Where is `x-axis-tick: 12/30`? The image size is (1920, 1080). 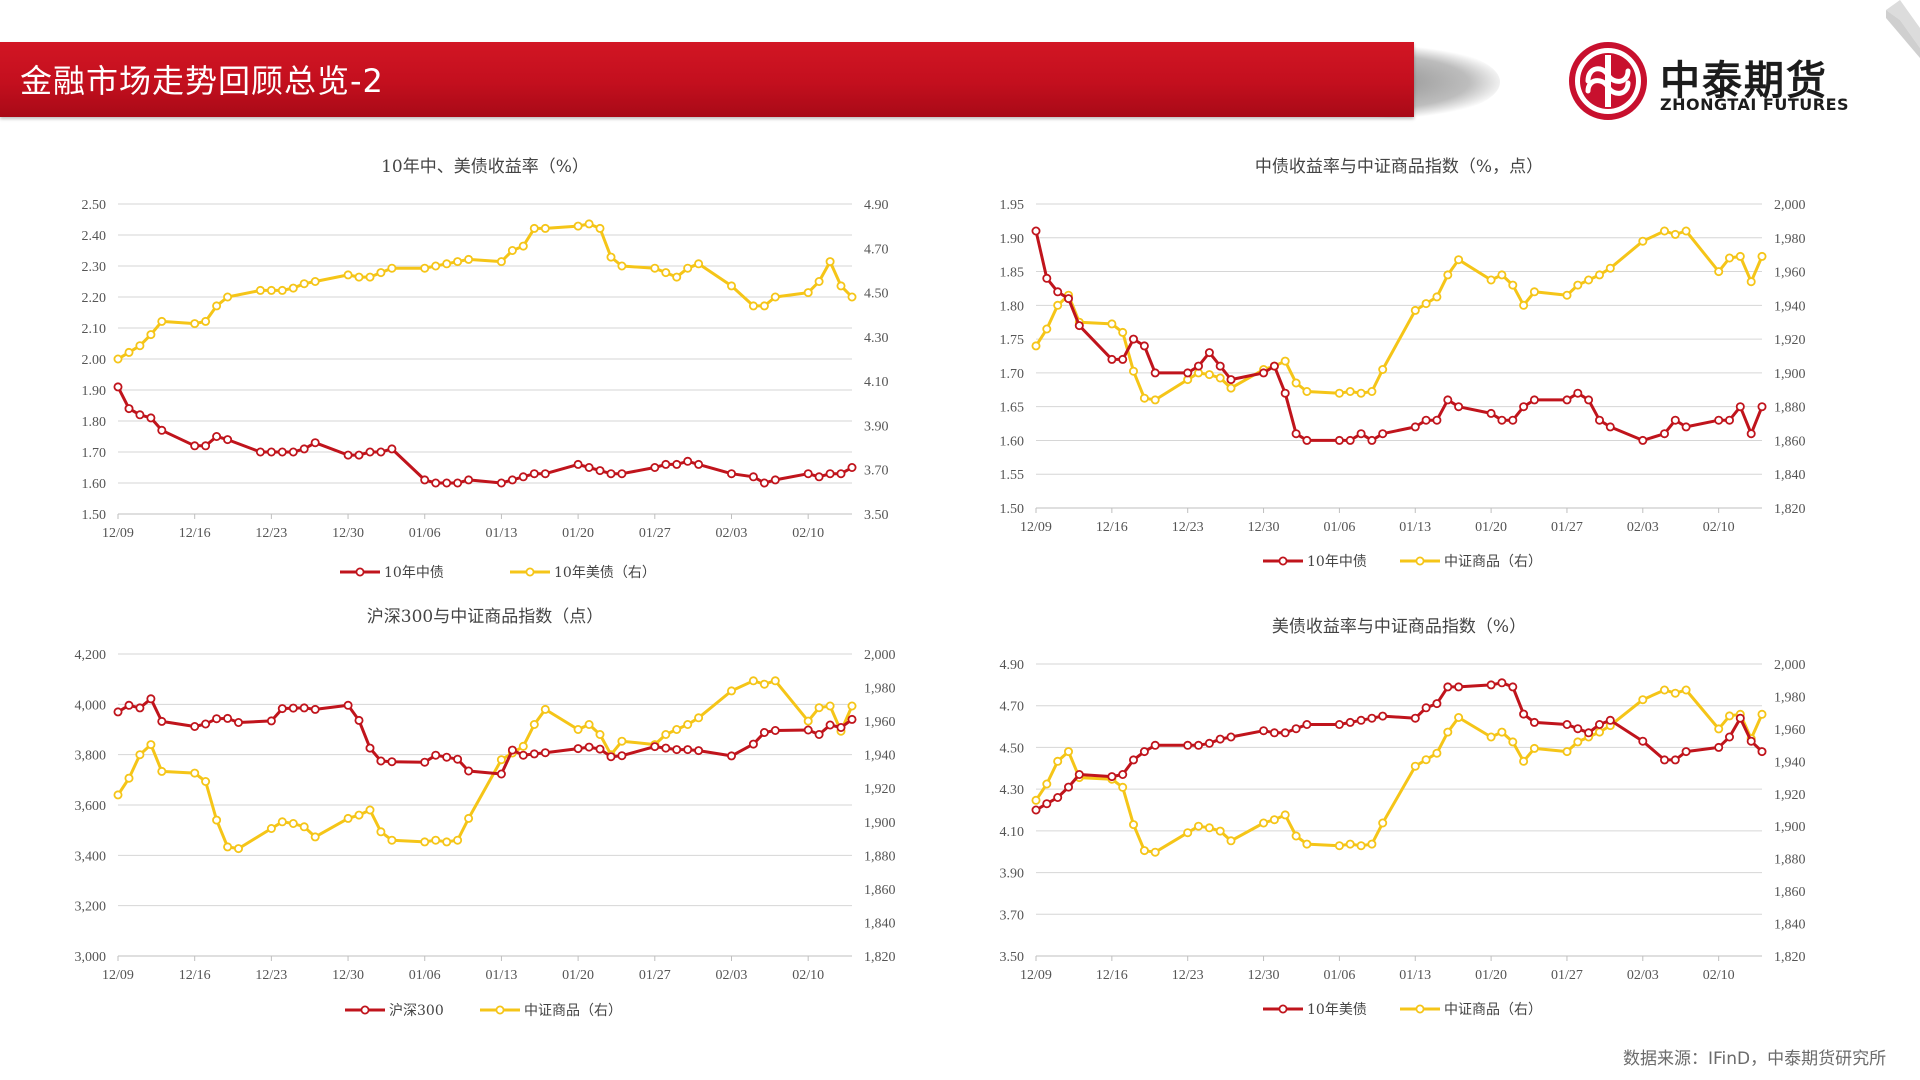 x-axis-tick: 12/30 is located at coordinates (1264, 527).